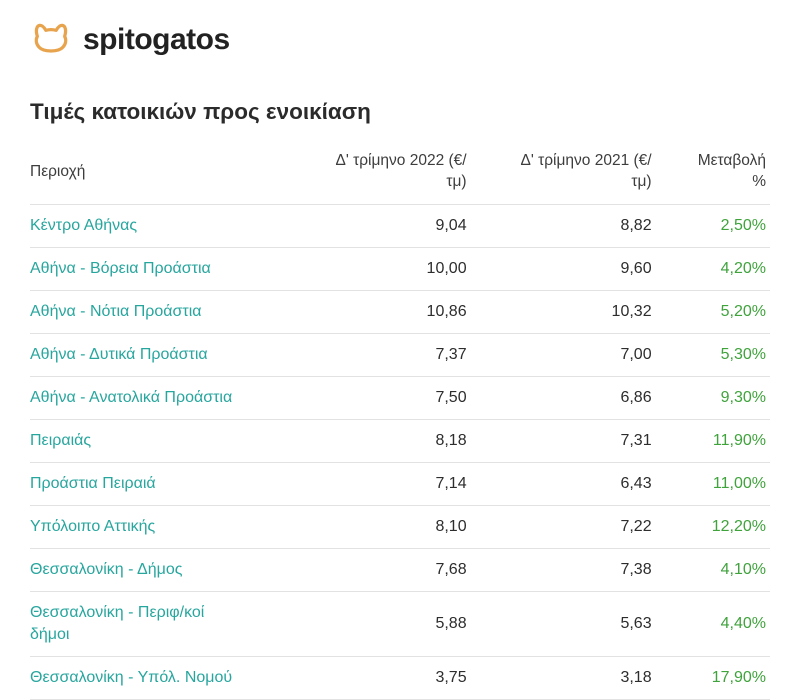 Image resolution: width=800 pixels, height=700 pixels. I want to click on price-2022-cell: 7,14, so click(396, 484).